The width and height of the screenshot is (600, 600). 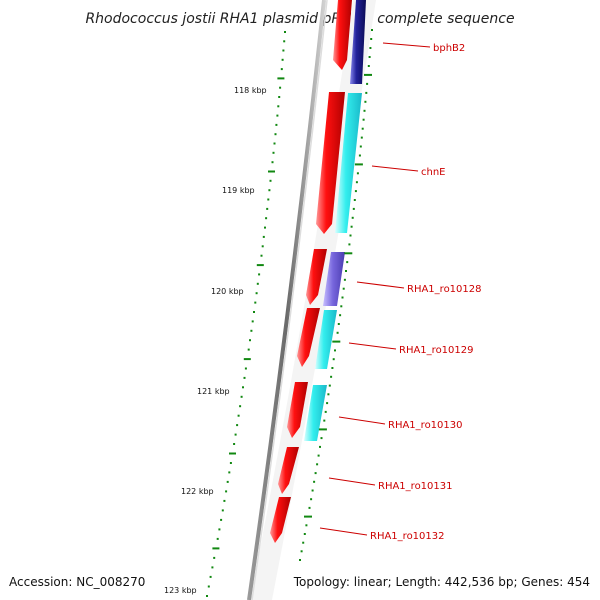 I want to click on gene-label: bphB2, so click(x=449, y=48).